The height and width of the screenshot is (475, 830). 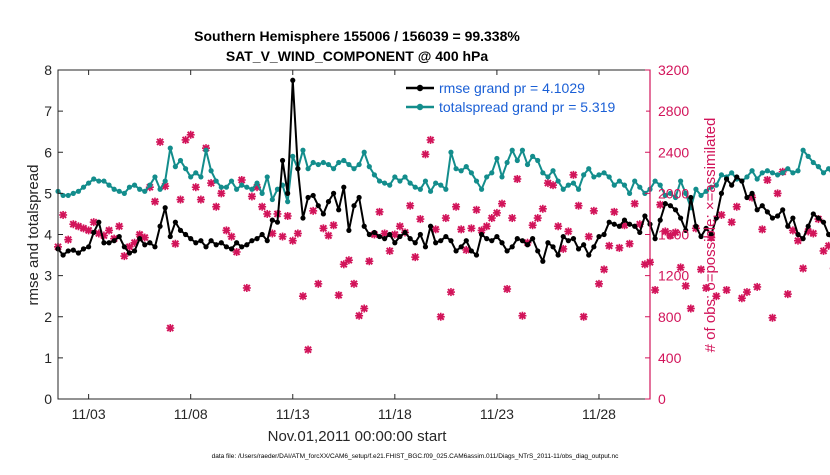 What do you see at coordinates (357, 56) in the screenshot?
I see `chart-title-line2: SAT_V_WIND_COMPONENT @ 400 hPa` at bounding box center [357, 56].